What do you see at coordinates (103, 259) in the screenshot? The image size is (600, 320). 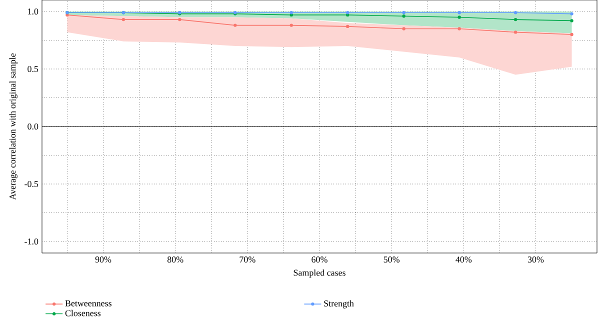 I see `x-tick-label: 90%` at bounding box center [103, 259].